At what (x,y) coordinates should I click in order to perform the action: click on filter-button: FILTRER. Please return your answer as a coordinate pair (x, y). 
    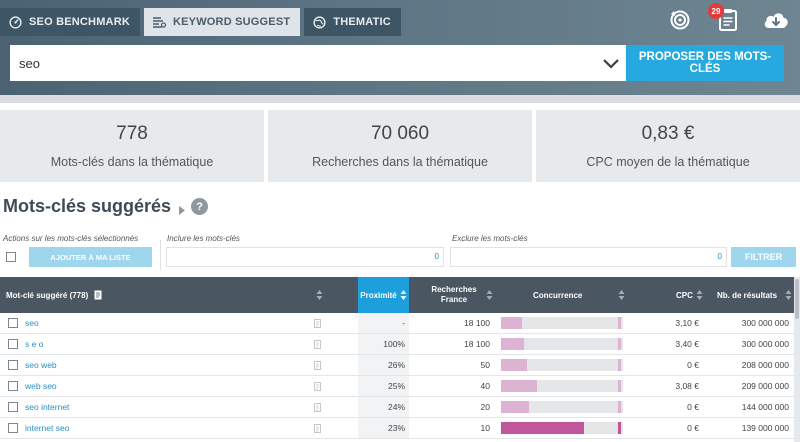
    Looking at the image, I should click on (763, 257).